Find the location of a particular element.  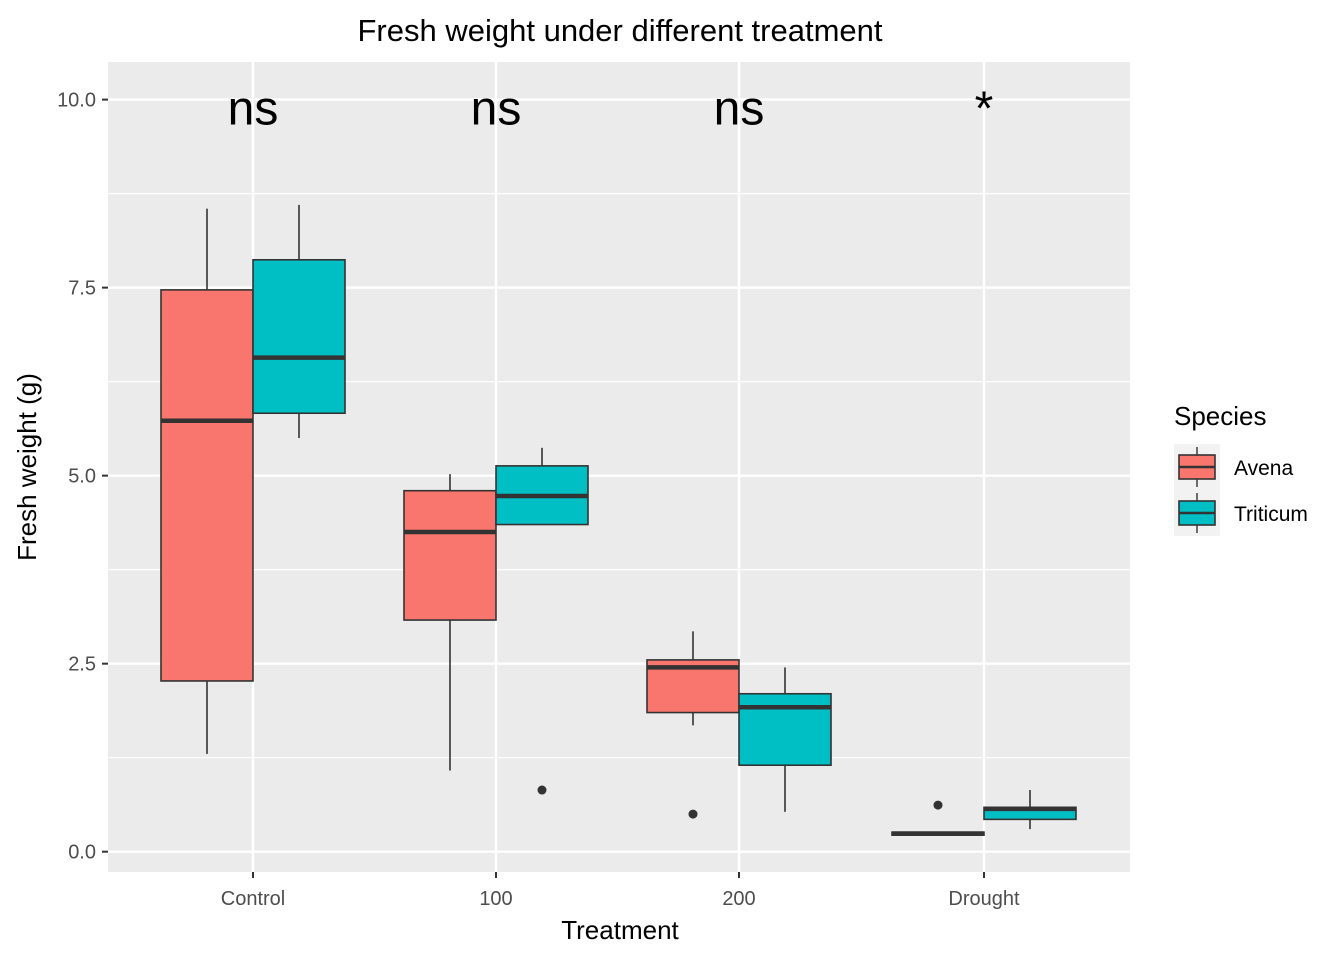

box-avena-control is located at coordinates (207, 481).